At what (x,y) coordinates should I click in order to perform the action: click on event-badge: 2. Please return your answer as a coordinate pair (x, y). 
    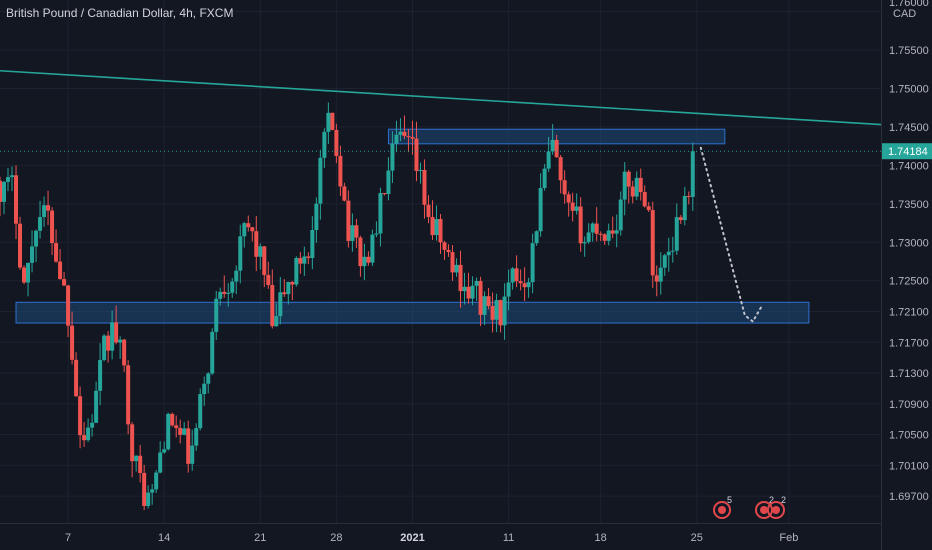
    Looking at the image, I should click on (776, 507).